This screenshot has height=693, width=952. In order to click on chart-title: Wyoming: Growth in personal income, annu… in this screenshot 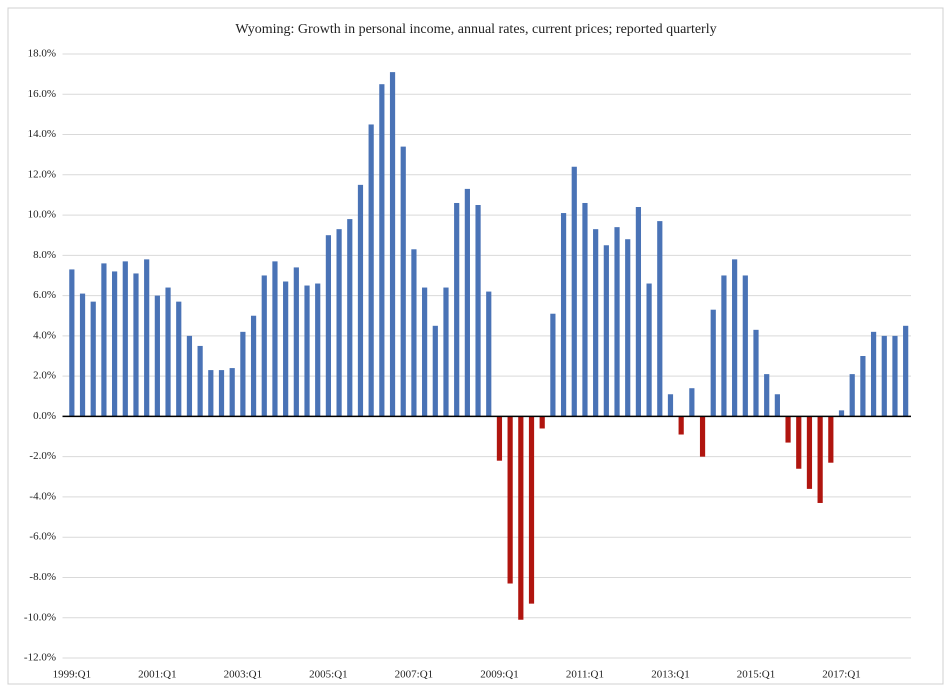, I will do `click(475, 29)`.